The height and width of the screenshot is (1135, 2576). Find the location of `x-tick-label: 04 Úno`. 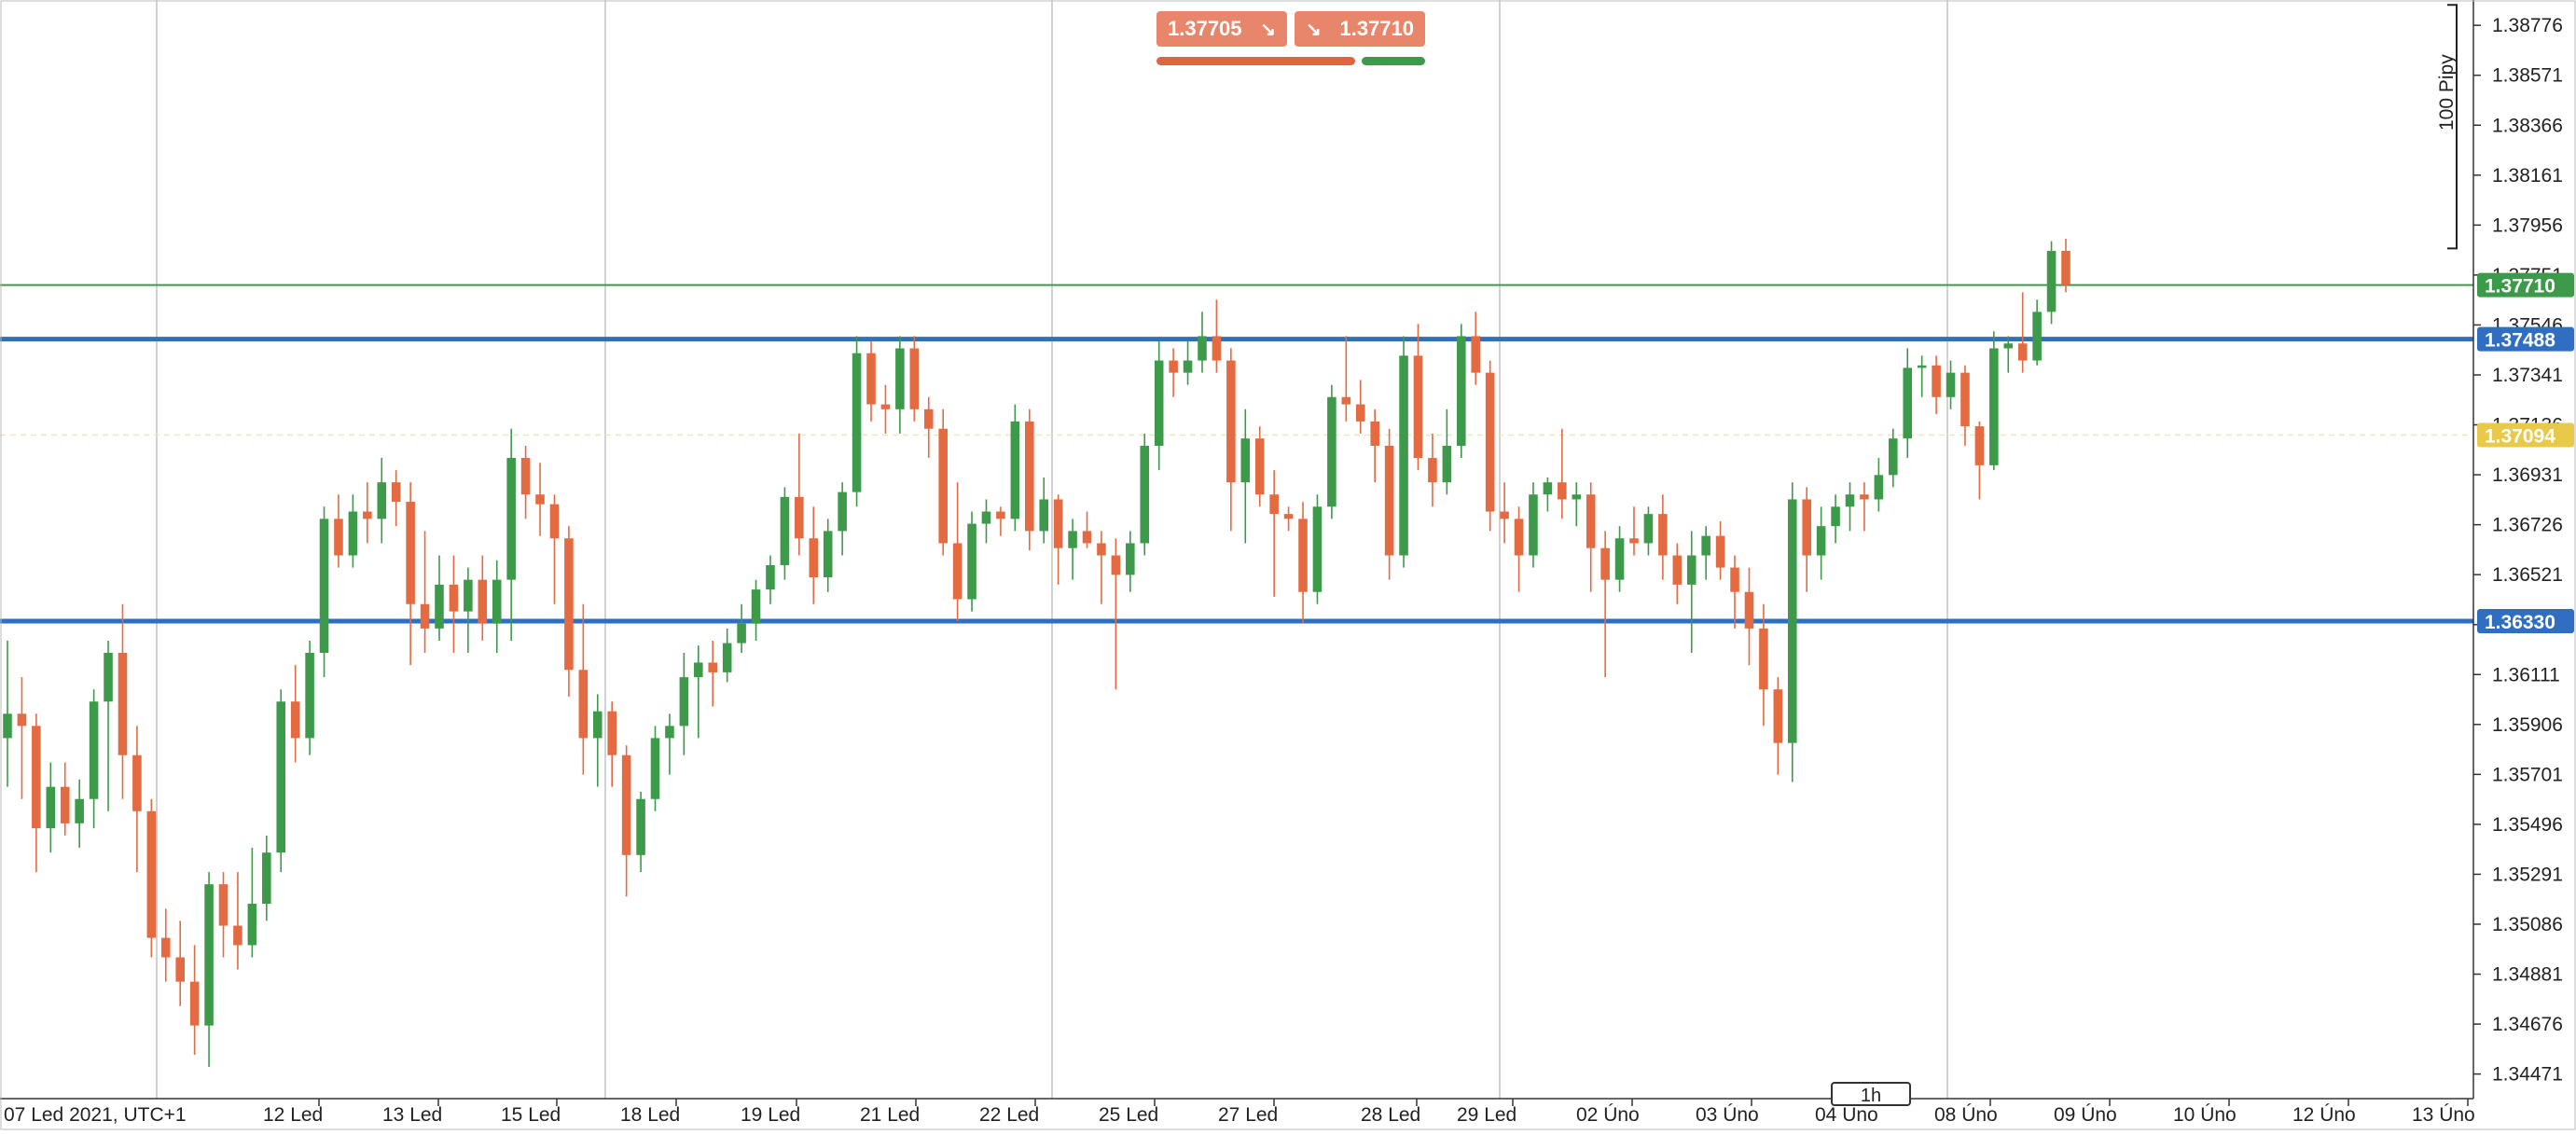

x-tick-label: 04 Úno is located at coordinates (1846, 1115).